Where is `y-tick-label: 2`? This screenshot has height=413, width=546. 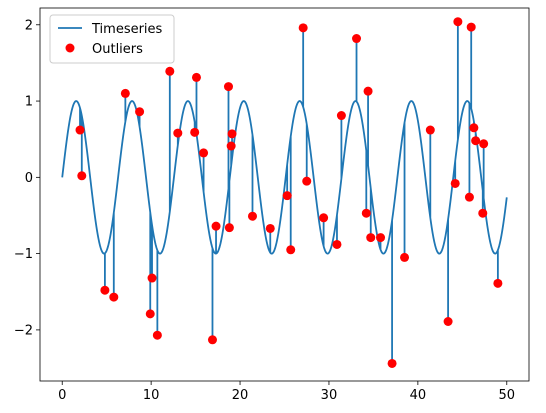 y-tick-label: 2 is located at coordinates (29, 25).